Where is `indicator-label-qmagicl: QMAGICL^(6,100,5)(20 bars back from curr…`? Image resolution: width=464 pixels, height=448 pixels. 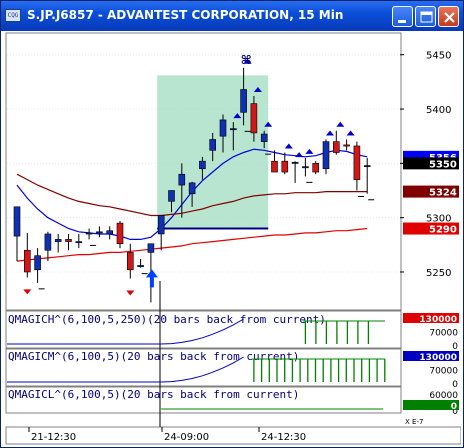 indicator-label-qmagicl: QMAGICL^(6,100,5)(20 bars back from curr… is located at coordinates (153, 394).